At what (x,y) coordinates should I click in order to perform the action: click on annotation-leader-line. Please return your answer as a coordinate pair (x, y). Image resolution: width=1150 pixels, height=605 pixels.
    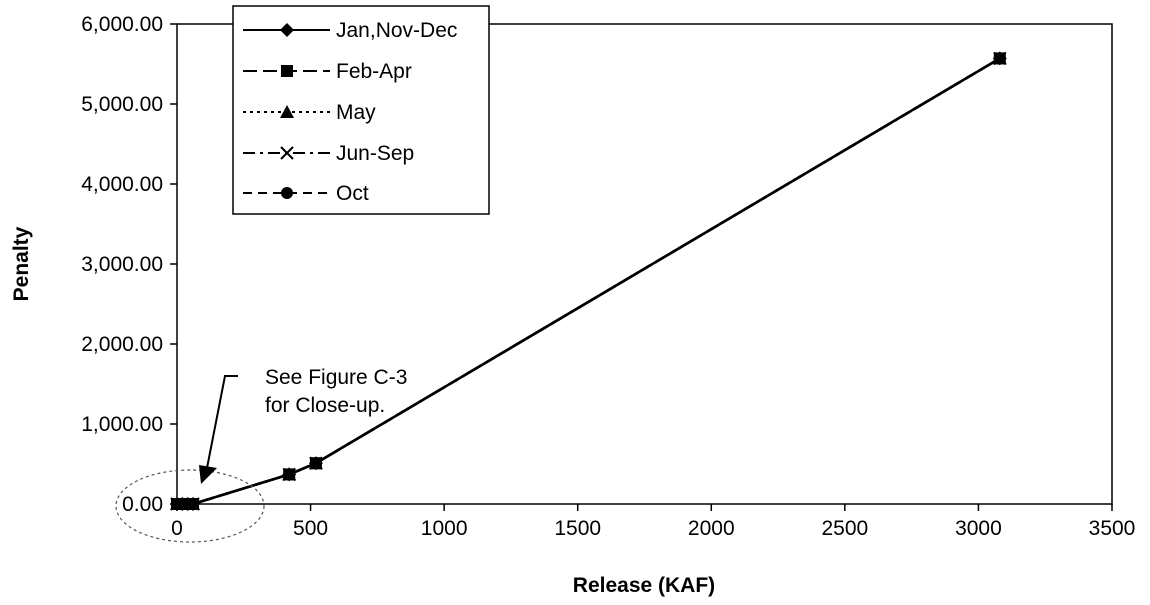
    Looking at the image, I should click on (222, 422).